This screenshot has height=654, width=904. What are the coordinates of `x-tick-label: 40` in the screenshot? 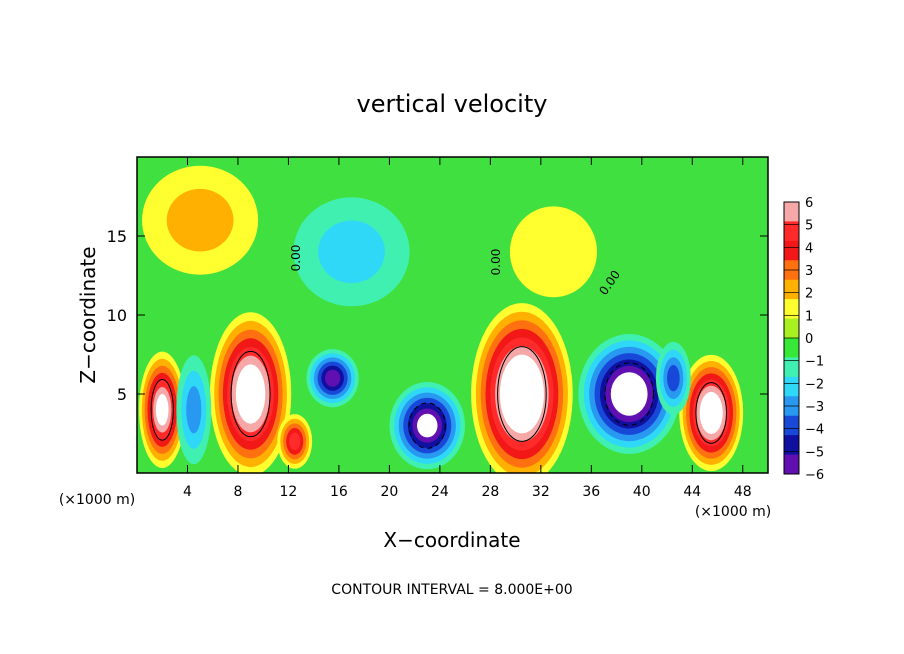 It's located at (642, 492).